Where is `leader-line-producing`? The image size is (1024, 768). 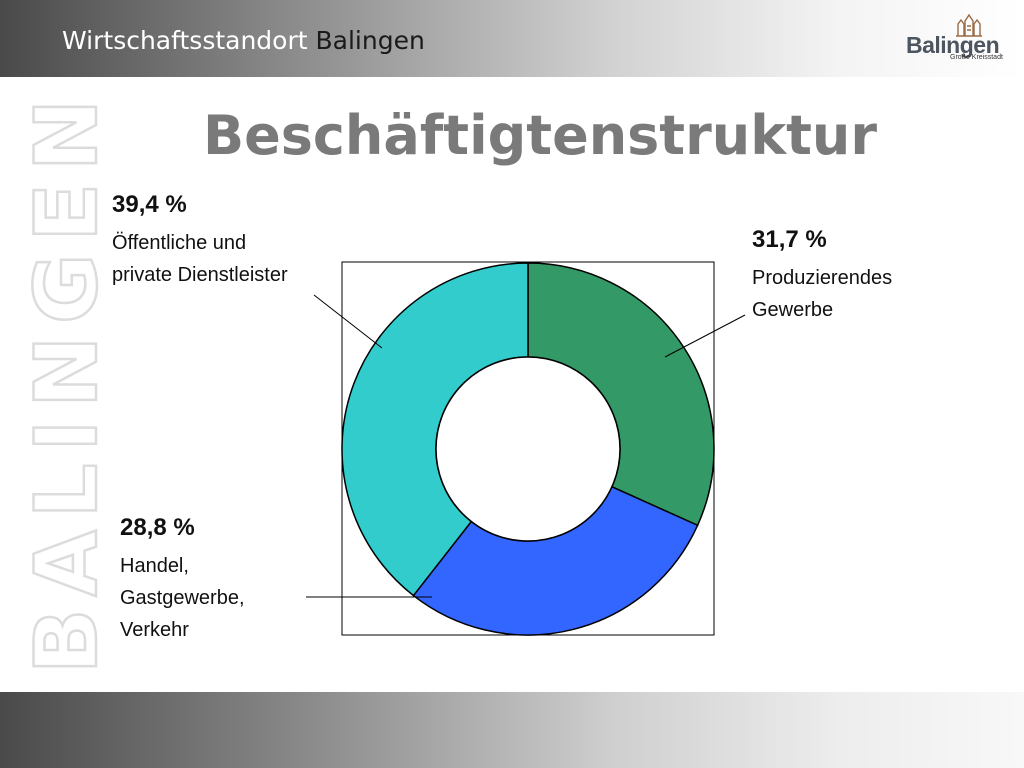
leader-line-producing is located at coordinates (705, 336).